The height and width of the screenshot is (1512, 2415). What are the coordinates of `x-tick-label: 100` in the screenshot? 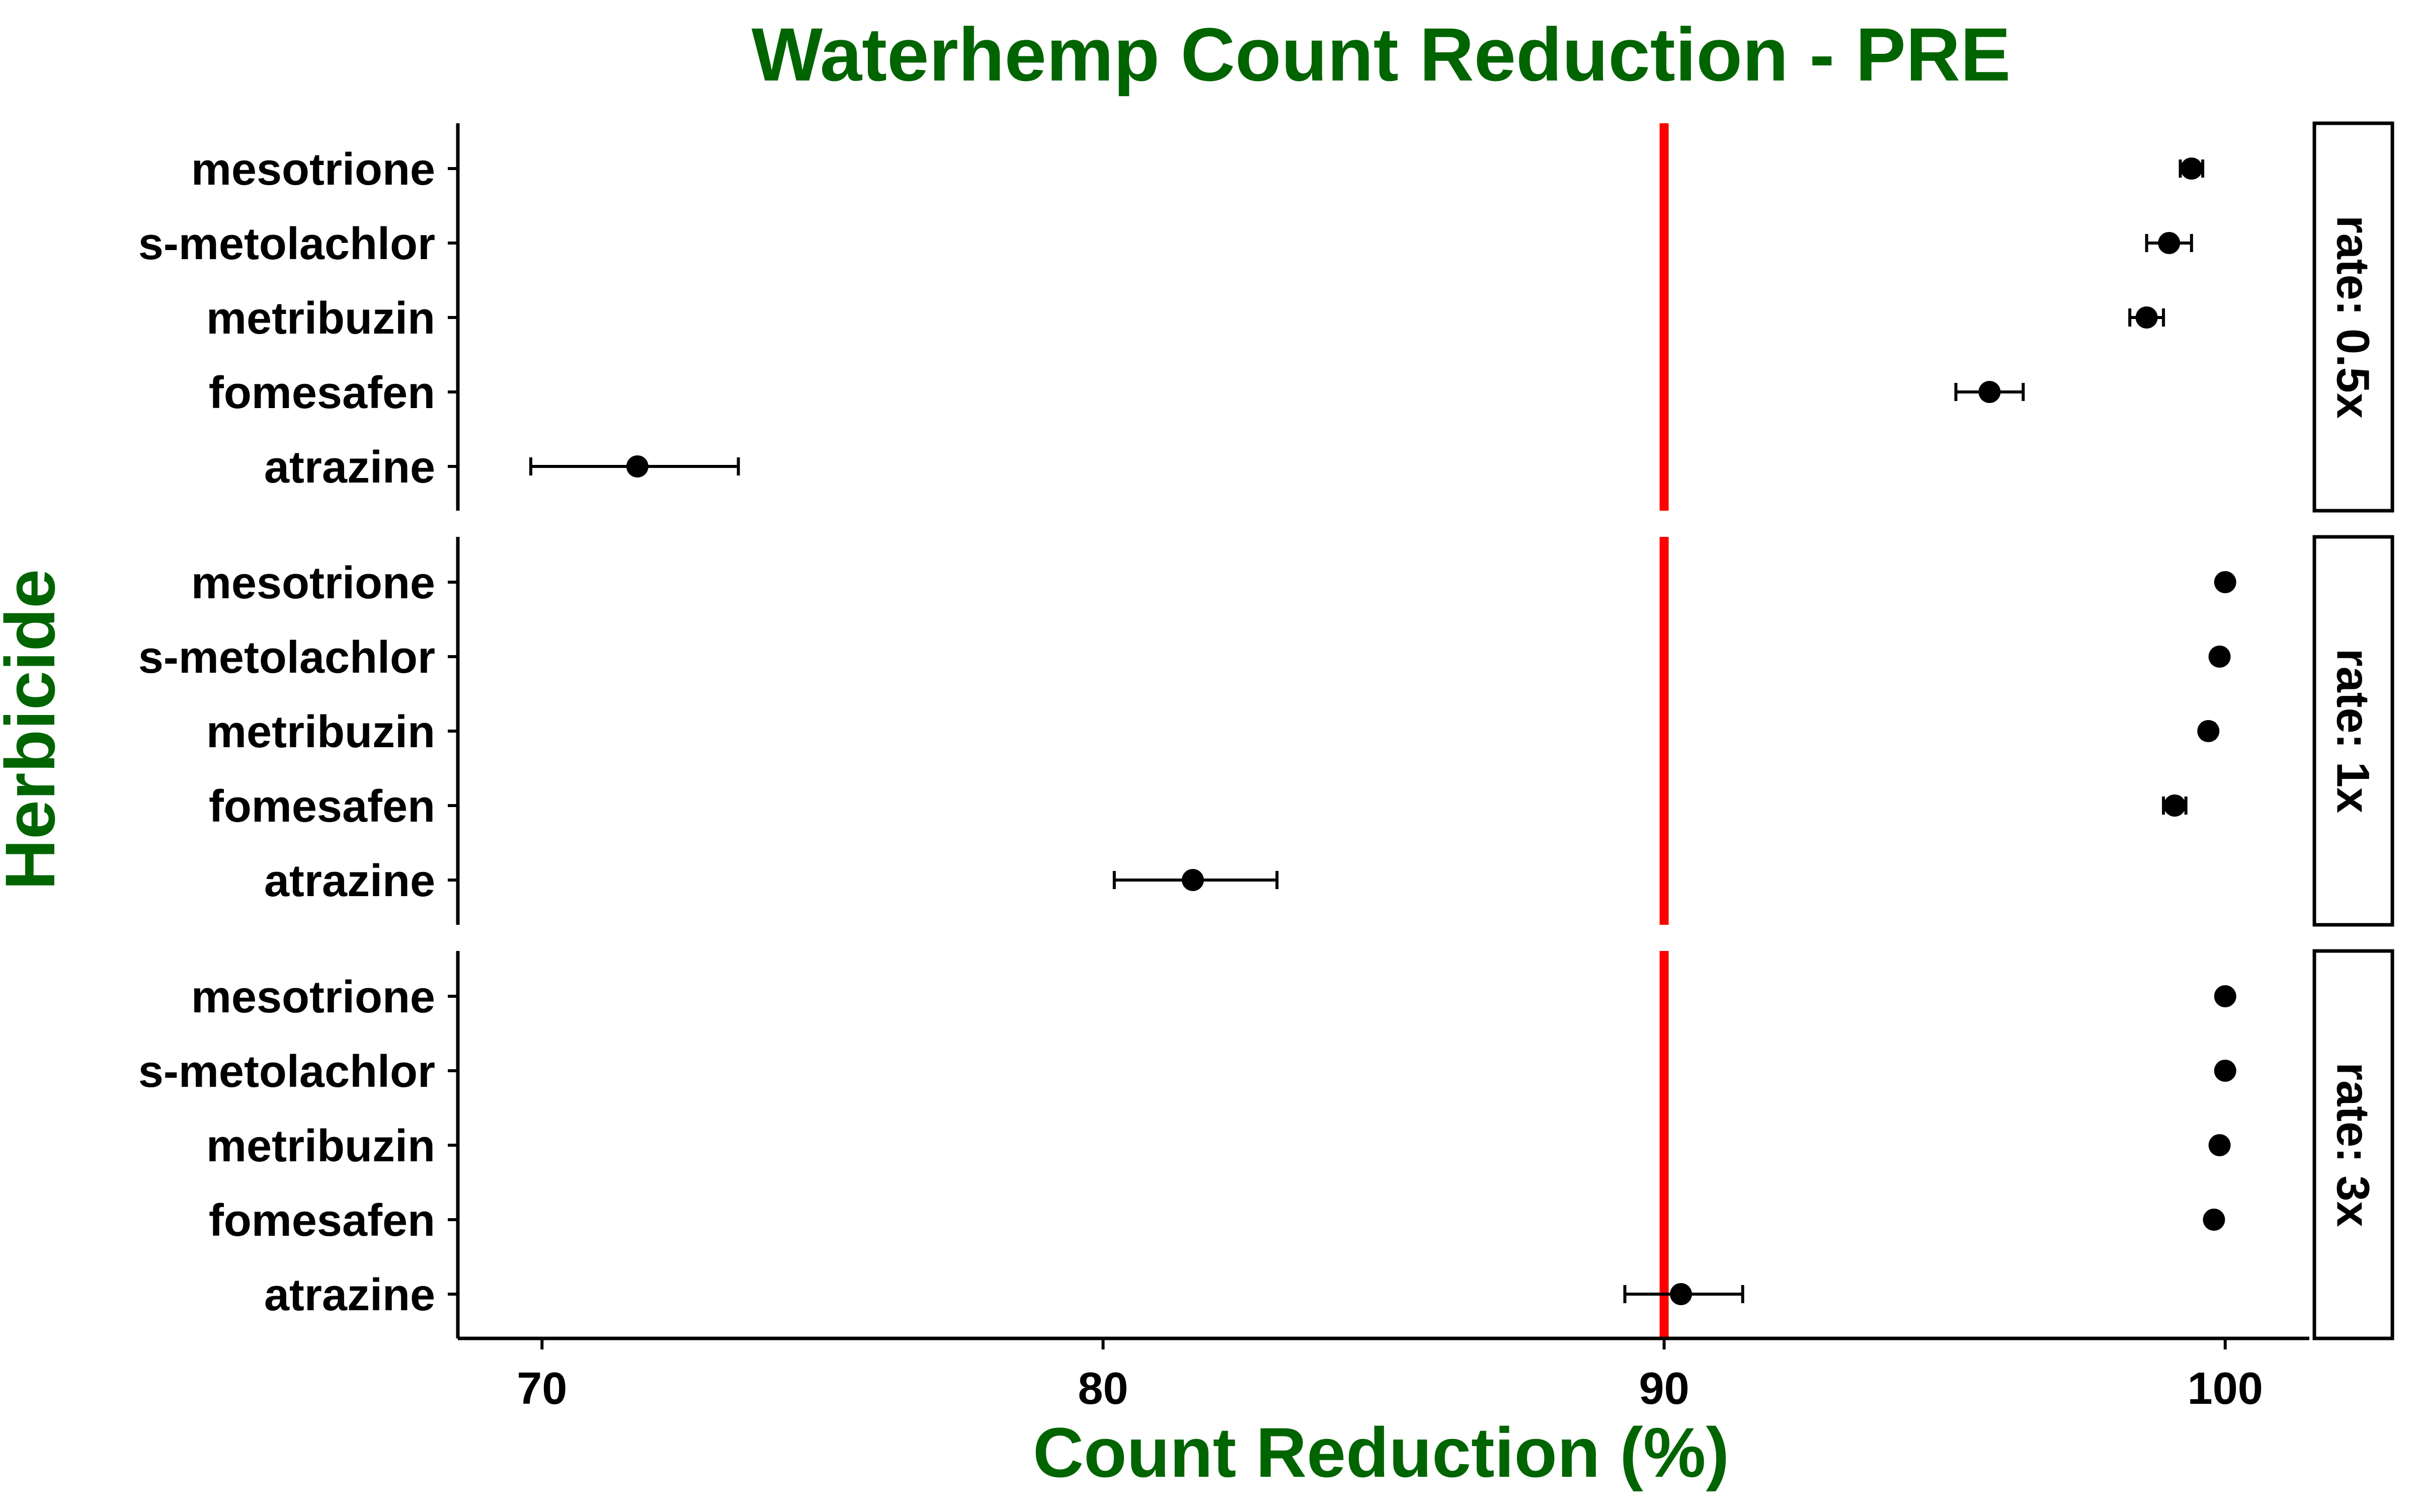 It's located at (2225, 1389).